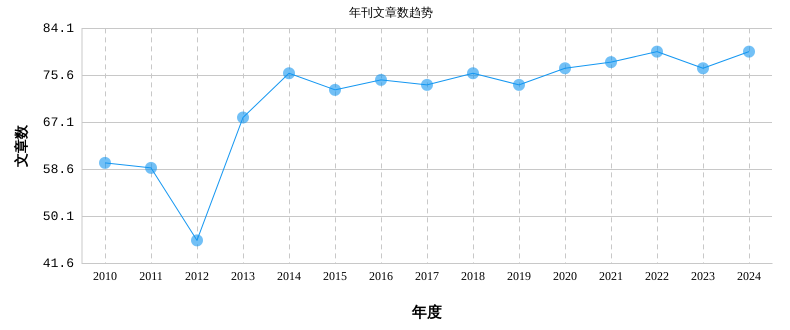 The image size is (790, 330). Describe the element at coordinates (58, 264) in the screenshot. I see `y-tick-label: 41.6` at that location.